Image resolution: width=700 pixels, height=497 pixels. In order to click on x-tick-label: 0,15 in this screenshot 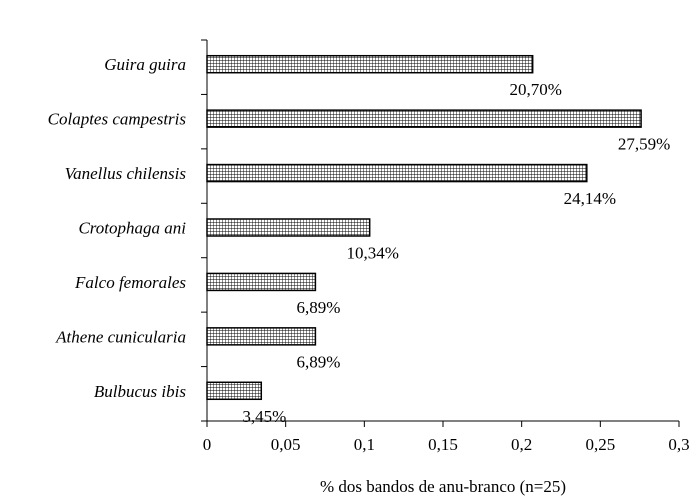, I will do `click(443, 444)`.